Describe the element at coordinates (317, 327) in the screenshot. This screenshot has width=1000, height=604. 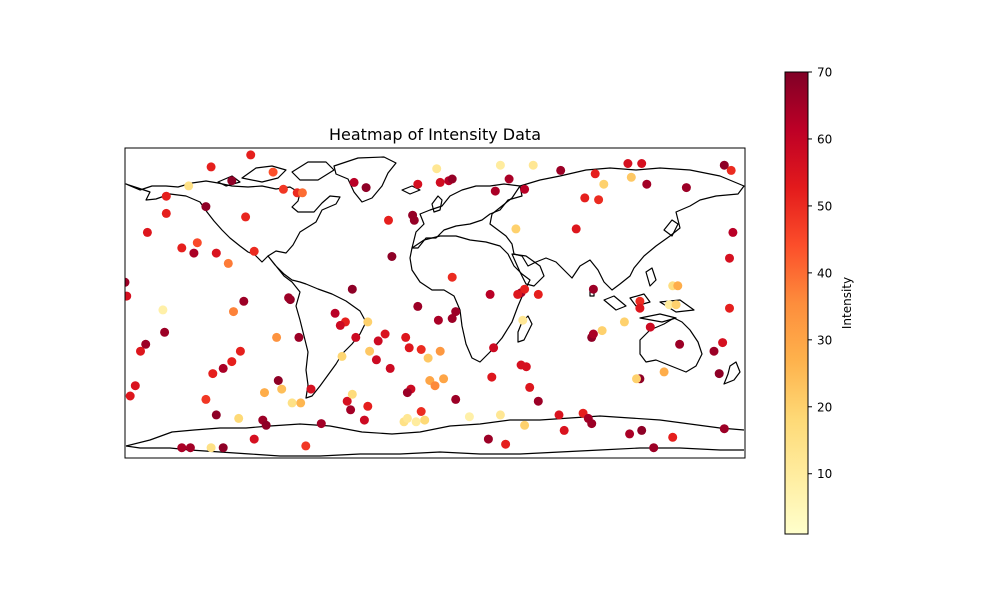
I see `south-america-coast` at that location.